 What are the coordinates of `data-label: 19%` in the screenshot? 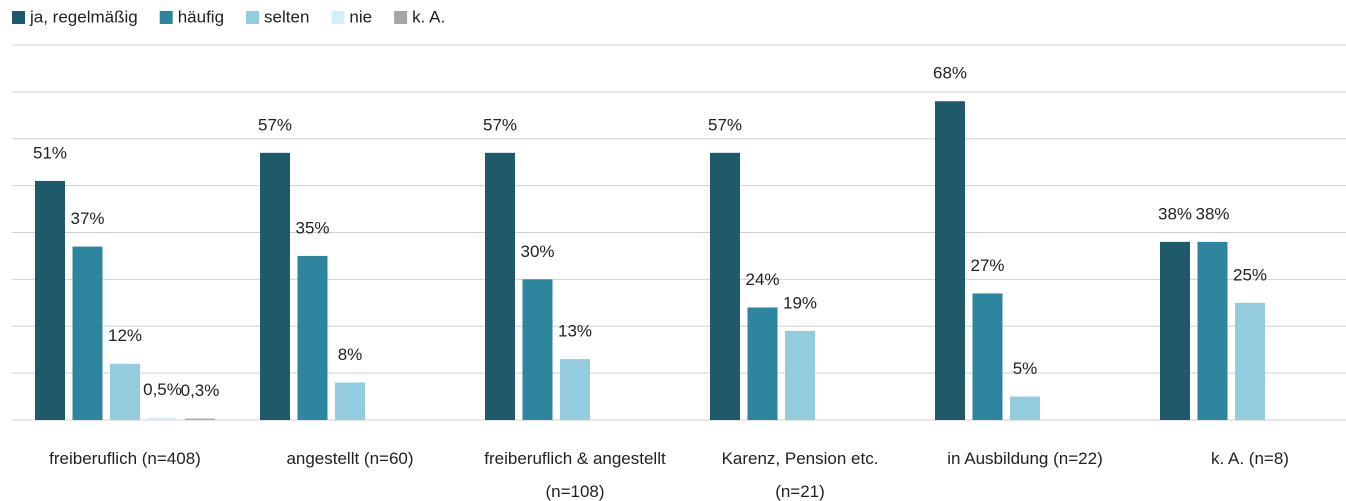 It's located at (800, 302).